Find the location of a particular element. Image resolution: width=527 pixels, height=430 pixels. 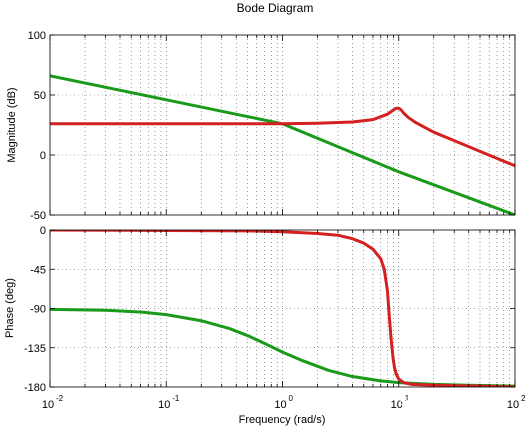

magnitude-ytick-label: 50 is located at coordinates (40, 96).